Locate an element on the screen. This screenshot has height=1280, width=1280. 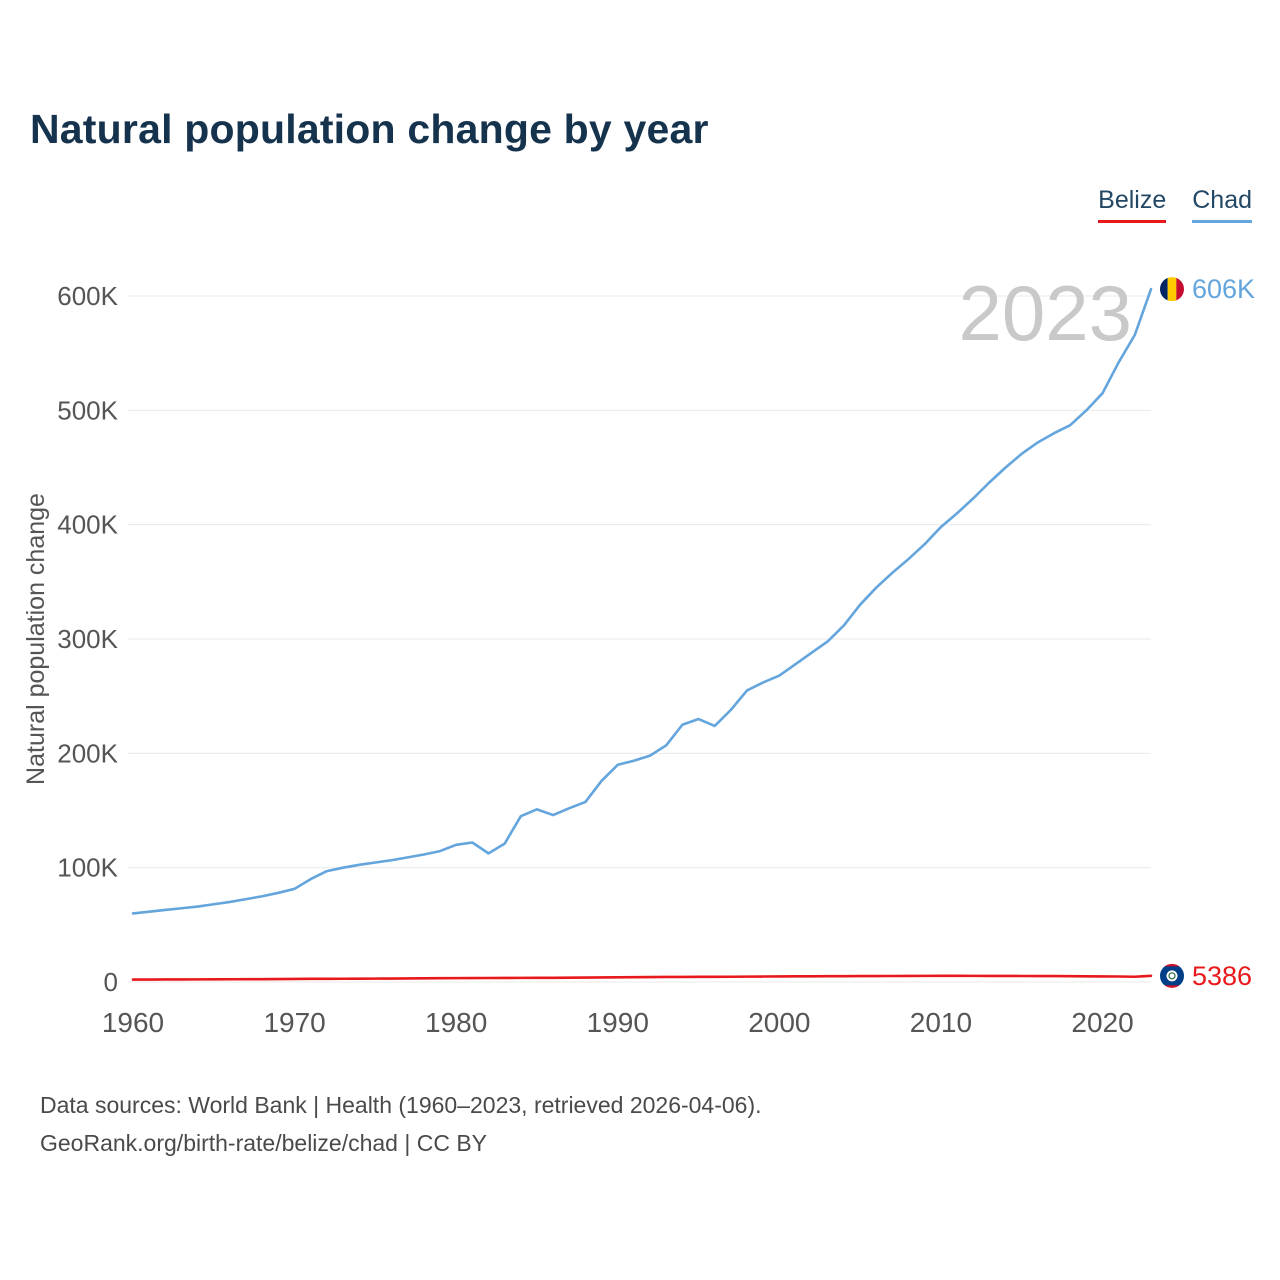
end-label-belize: 5386 is located at coordinates (1222, 976).